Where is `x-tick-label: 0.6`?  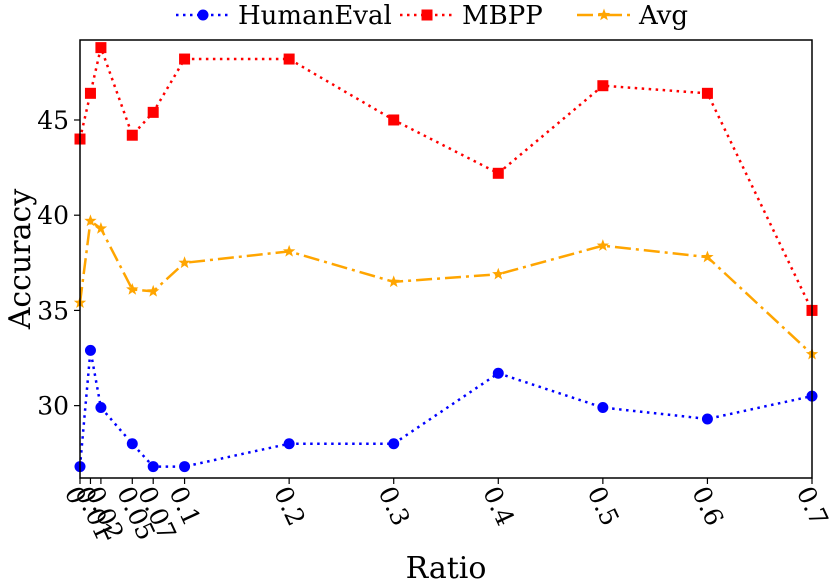
x-tick-label: 0.6 is located at coordinates (707, 506).